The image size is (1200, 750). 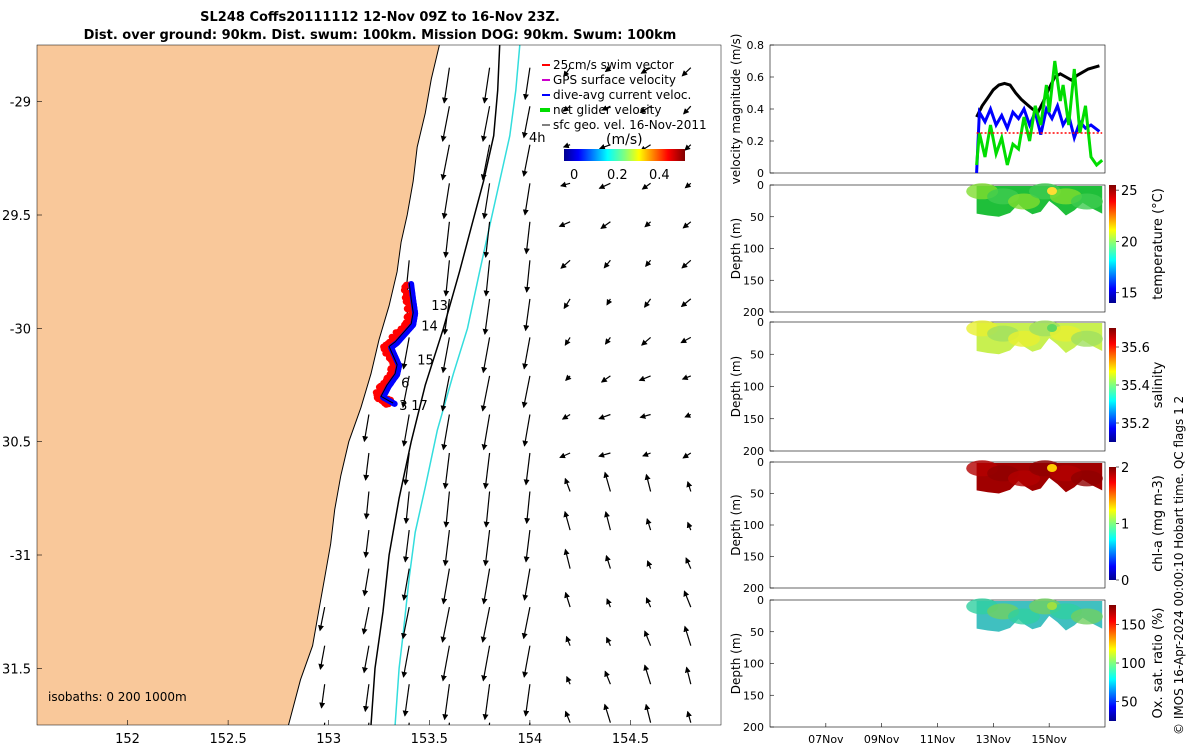 What do you see at coordinates (753, 387) in the screenshot?
I see `panel-y-tick-label: 100` at bounding box center [753, 387].